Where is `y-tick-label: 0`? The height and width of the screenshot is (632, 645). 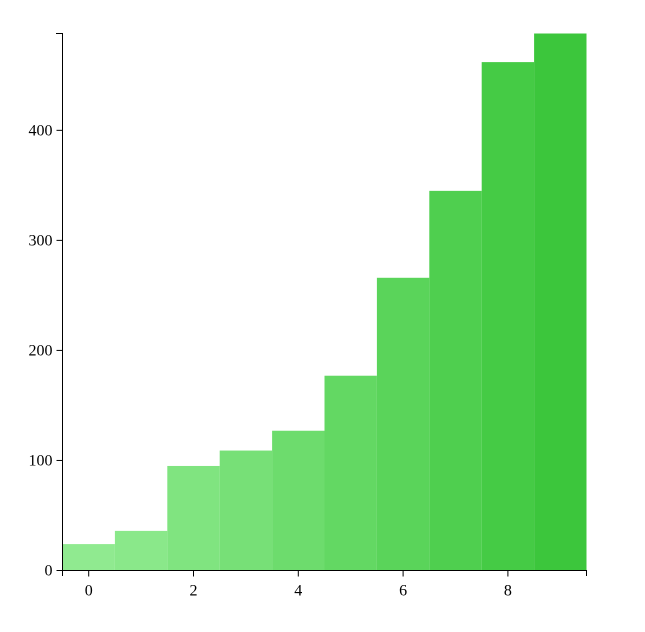
y-tick-label: 0 is located at coordinates (49, 571).